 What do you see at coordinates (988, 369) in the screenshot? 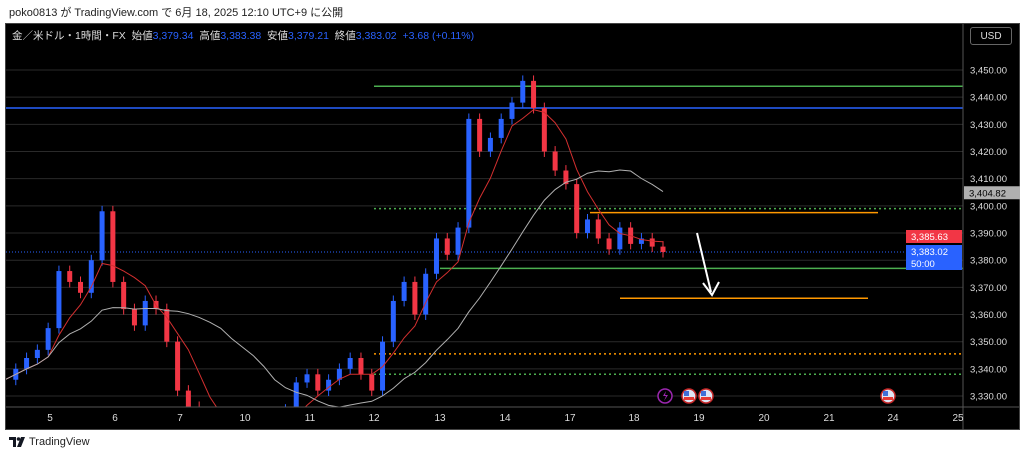
I see `y-tick-label: 3,340.00` at bounding box center [988, 369].